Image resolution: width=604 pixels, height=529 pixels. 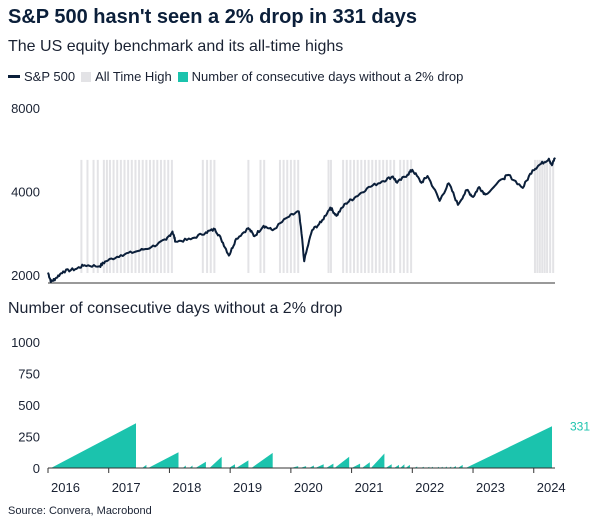 What do you see at coordinates (308, 487) in the screenshot?
I see `x-tick-label: 2020` at bounding box center [308, 487].